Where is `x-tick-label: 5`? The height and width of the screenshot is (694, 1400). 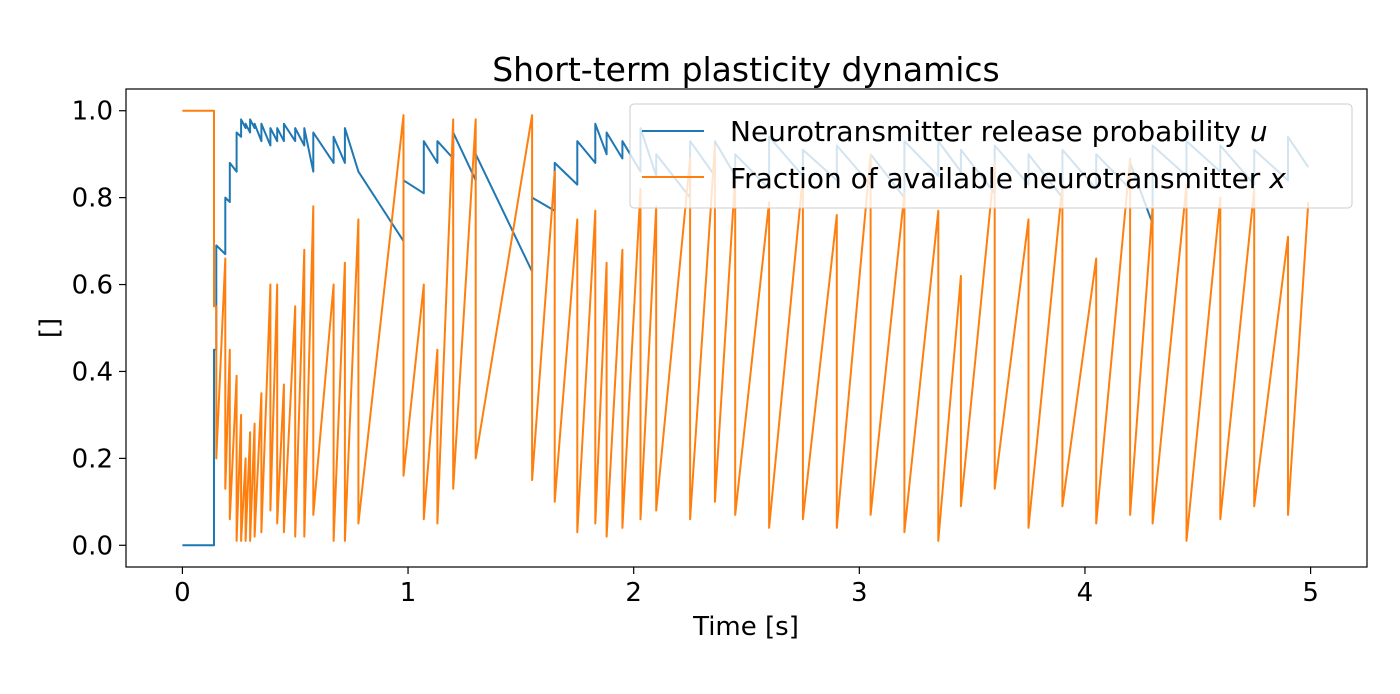
x-tick-label: 5 is located at coordinates (1310, 593).